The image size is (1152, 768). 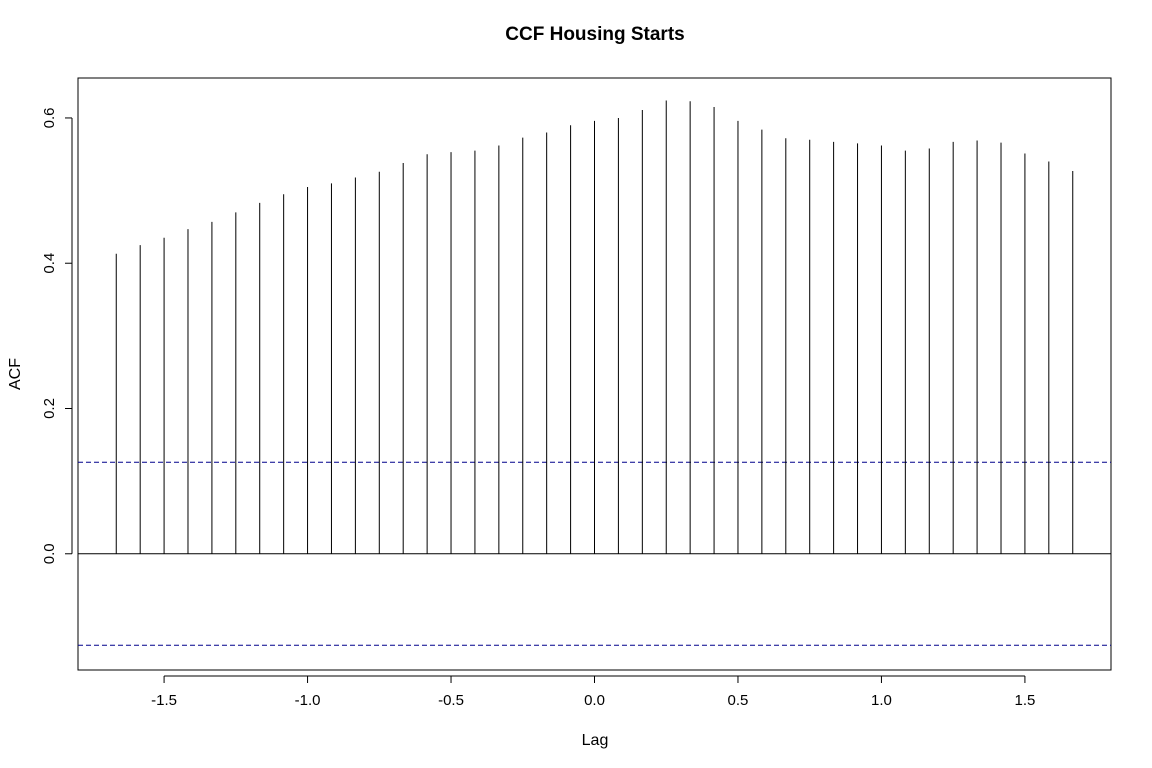 What do you see at coordinates (595, 740) in the screenshot?
I see `x-axis-label: Lag` at bounding box center [595, 740].